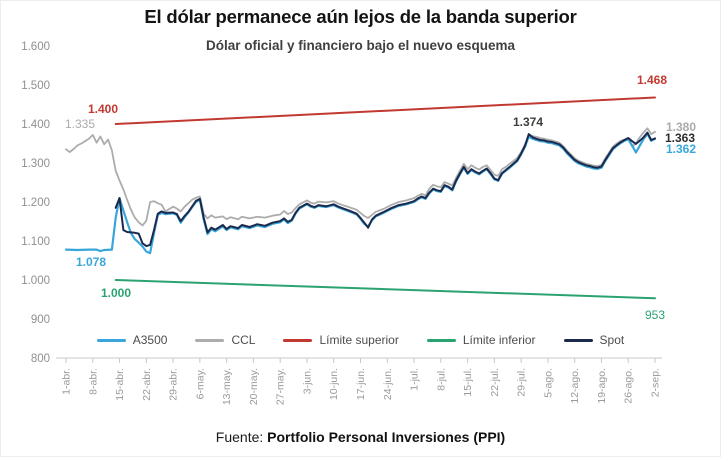 The width and height of the screenshot is (721, 457). Describe the element at coordinates (415, 379) in the screenshot. I see `x-axis-label: 1-jul.` at that location.